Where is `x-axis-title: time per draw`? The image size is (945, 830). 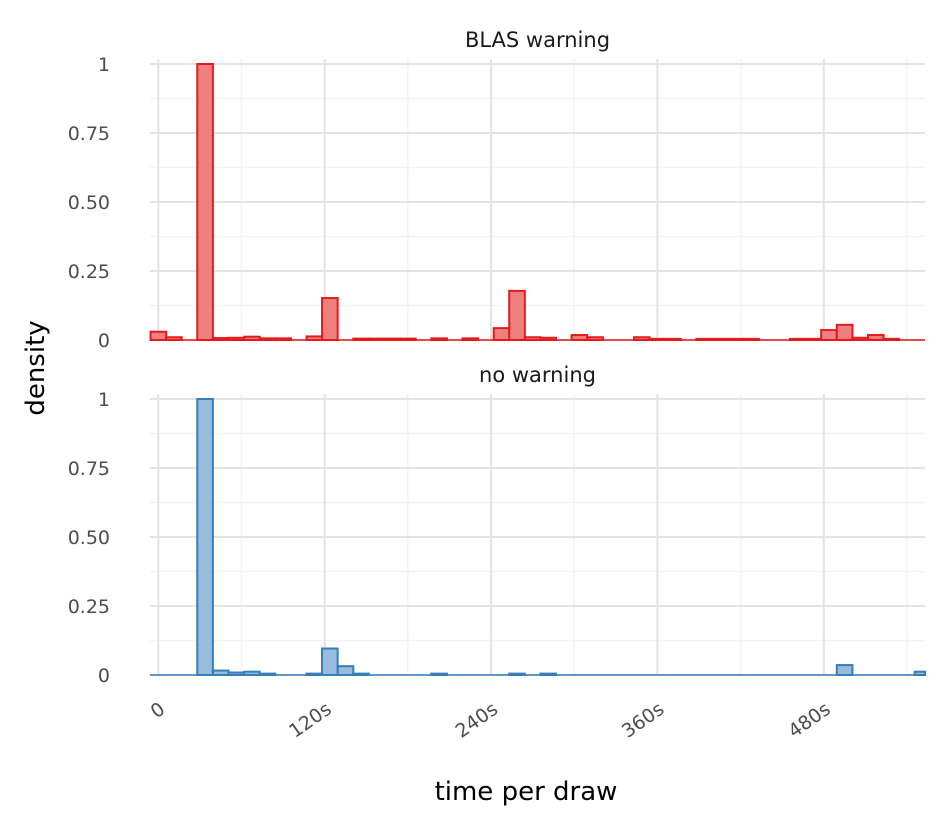
x-axis-title: time per draw is located at coordinates (526, 792).